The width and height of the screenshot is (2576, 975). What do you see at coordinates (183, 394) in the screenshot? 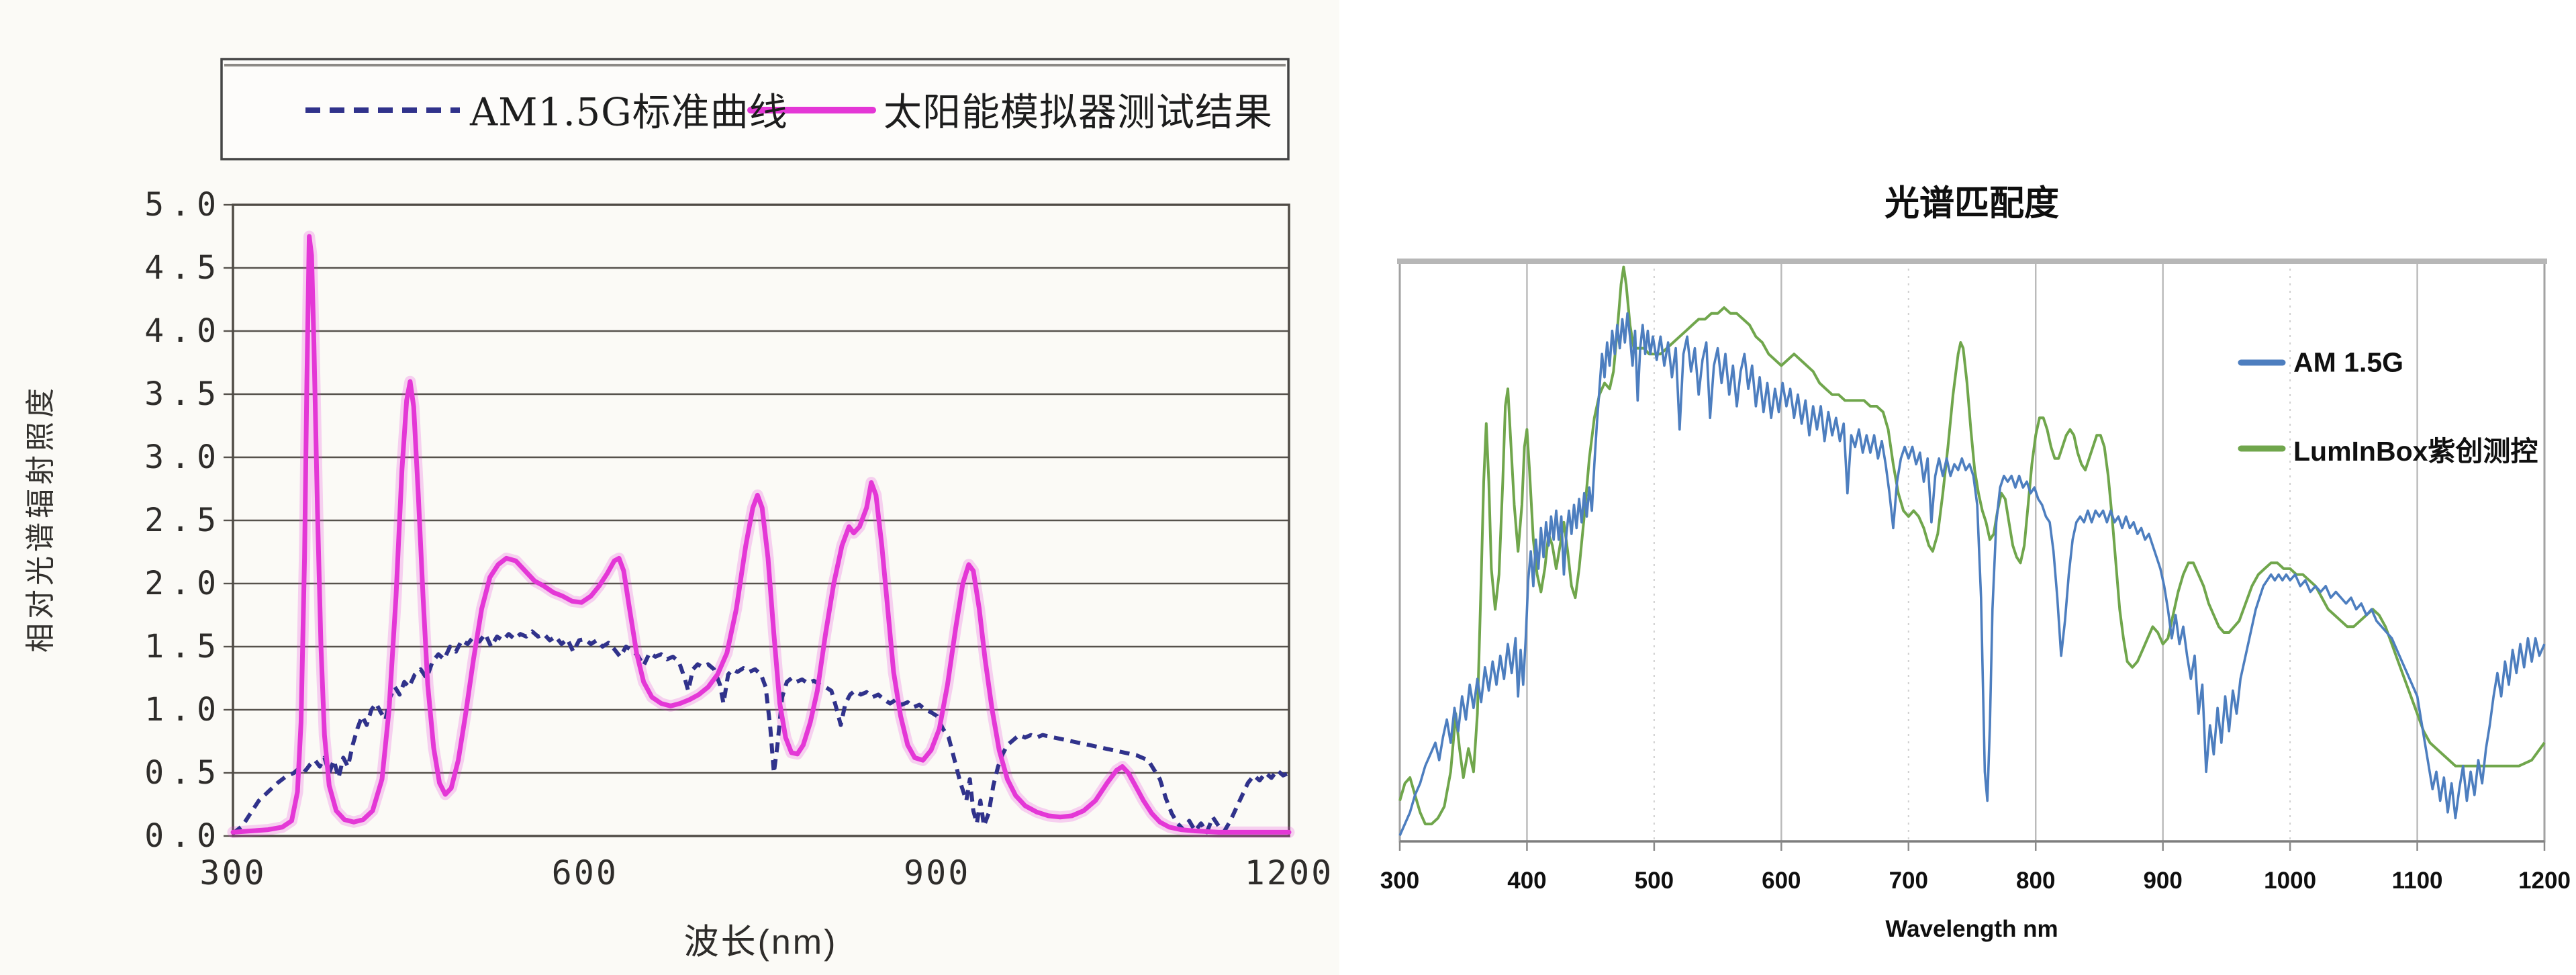
I see `left-y-tick-label: 3.5` at bounding box center [183, 394].